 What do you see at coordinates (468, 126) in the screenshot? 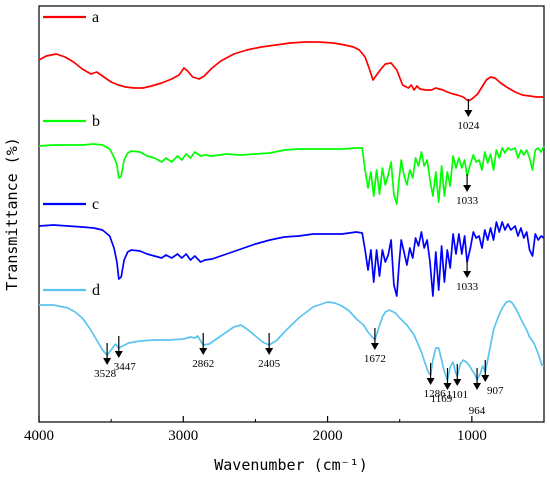
I see `annotation-label-1024: 1024` at bounding box center [468, 126].